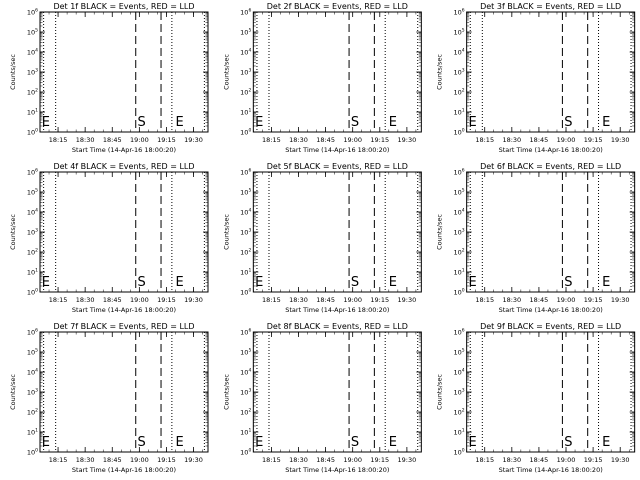  I want to click on chart-title: Det 6f BLACK = Events, RED = LLD, so click(550, 166).